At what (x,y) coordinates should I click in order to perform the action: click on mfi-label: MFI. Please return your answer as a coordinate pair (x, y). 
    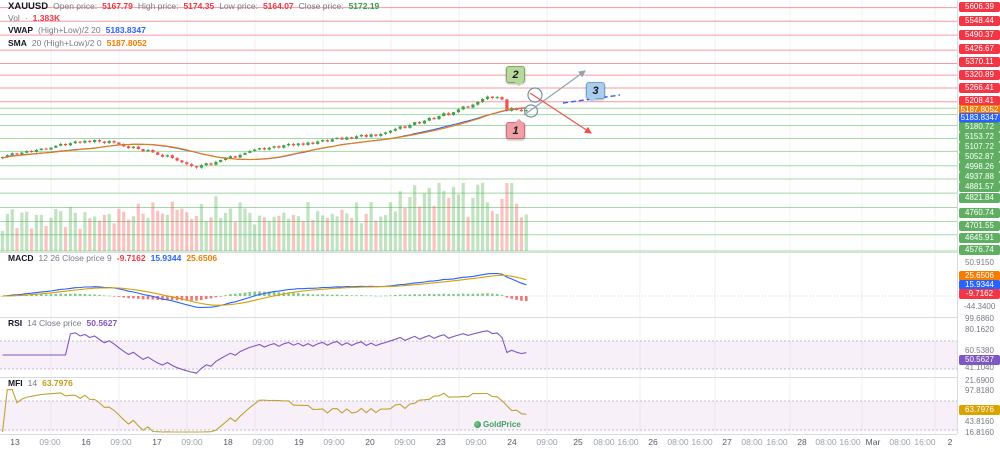
    Looking at the image, I should click on (15, 383).